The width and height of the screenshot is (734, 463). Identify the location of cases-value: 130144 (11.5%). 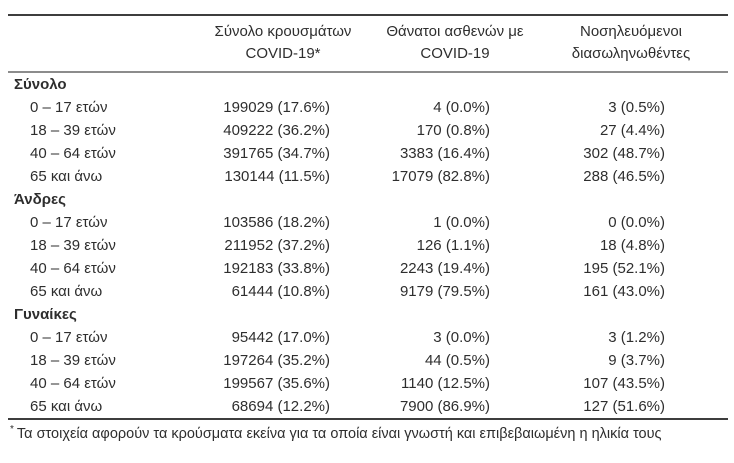
(277, 176).